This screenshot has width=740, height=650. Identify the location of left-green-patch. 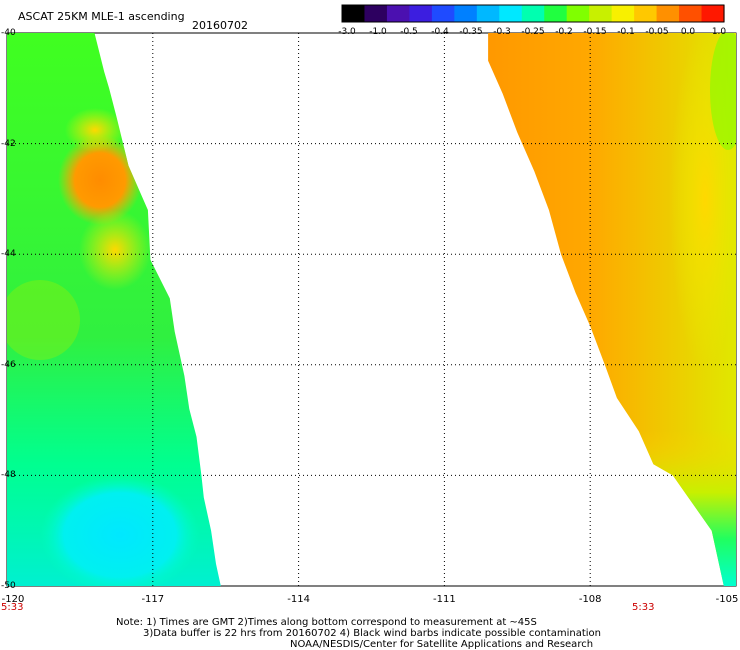
(43, 320).